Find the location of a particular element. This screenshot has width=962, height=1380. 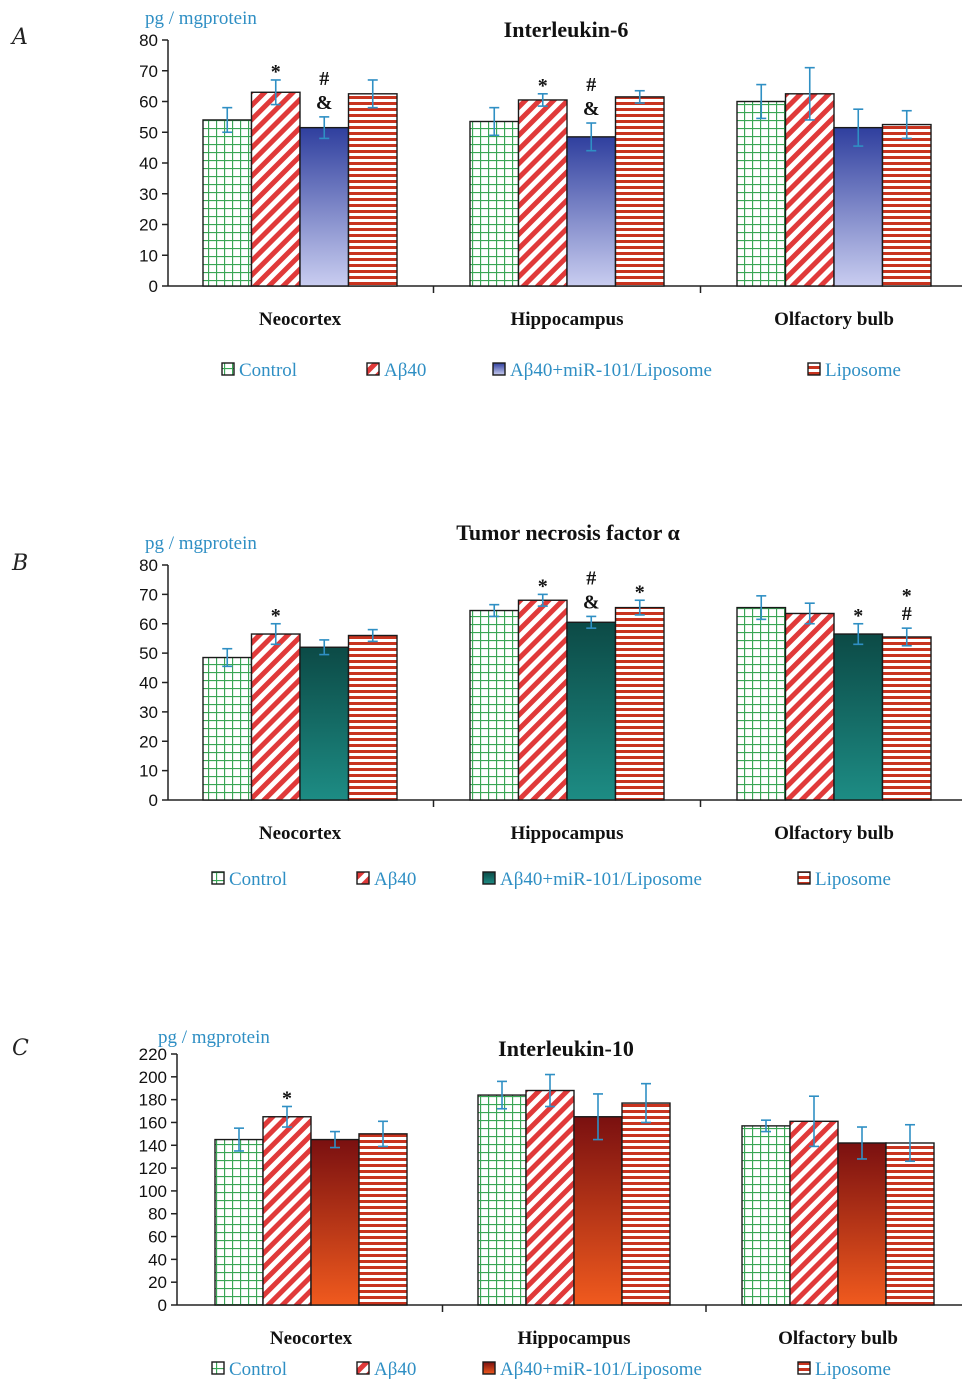

y-tick-label: 70 is located at coordinates (148, 594).